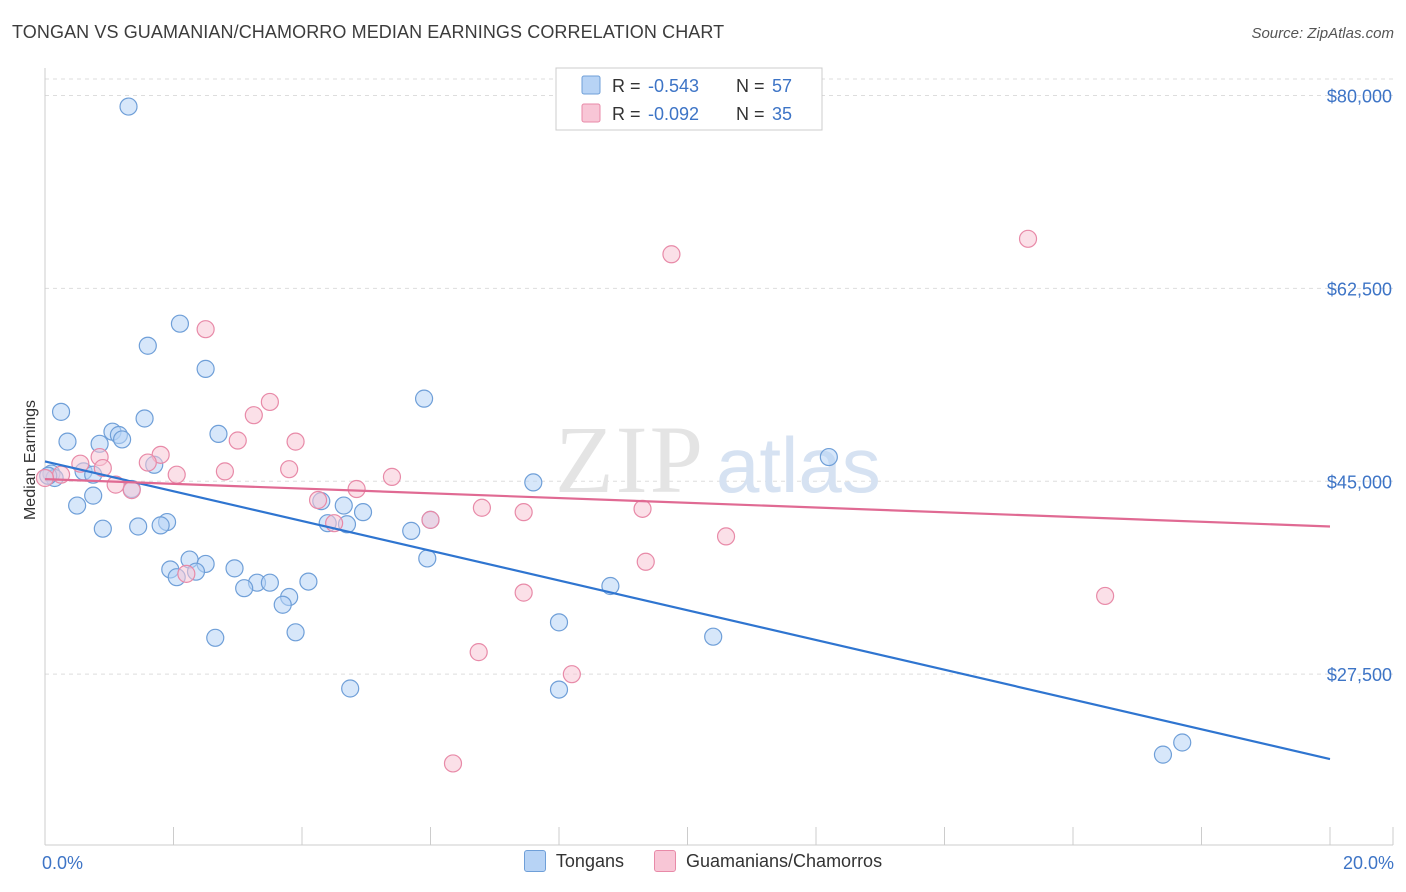  I want to click on stats-n-label-guamanians: N =, so click(750, 114).